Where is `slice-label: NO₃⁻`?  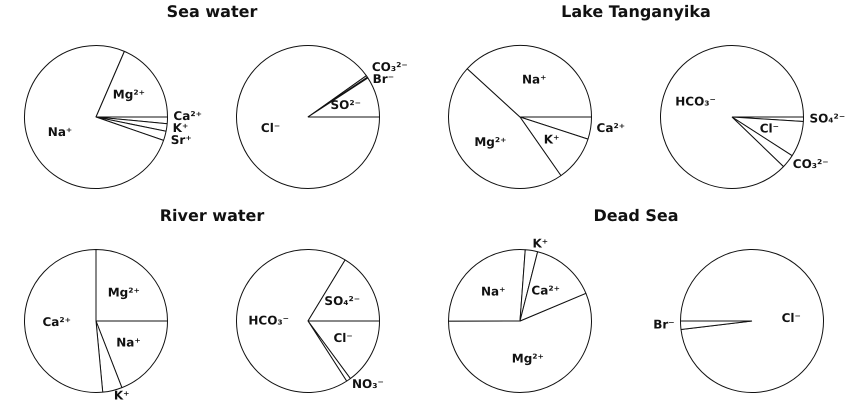 slice-label: NO₃⁻ is located at coordinates (368, 383).